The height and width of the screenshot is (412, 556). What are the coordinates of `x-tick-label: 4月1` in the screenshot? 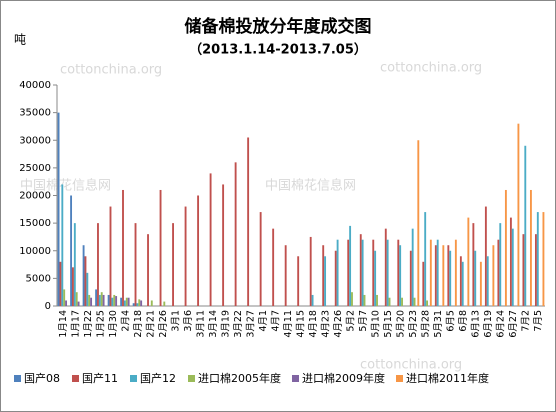 It's located at (263, 321).